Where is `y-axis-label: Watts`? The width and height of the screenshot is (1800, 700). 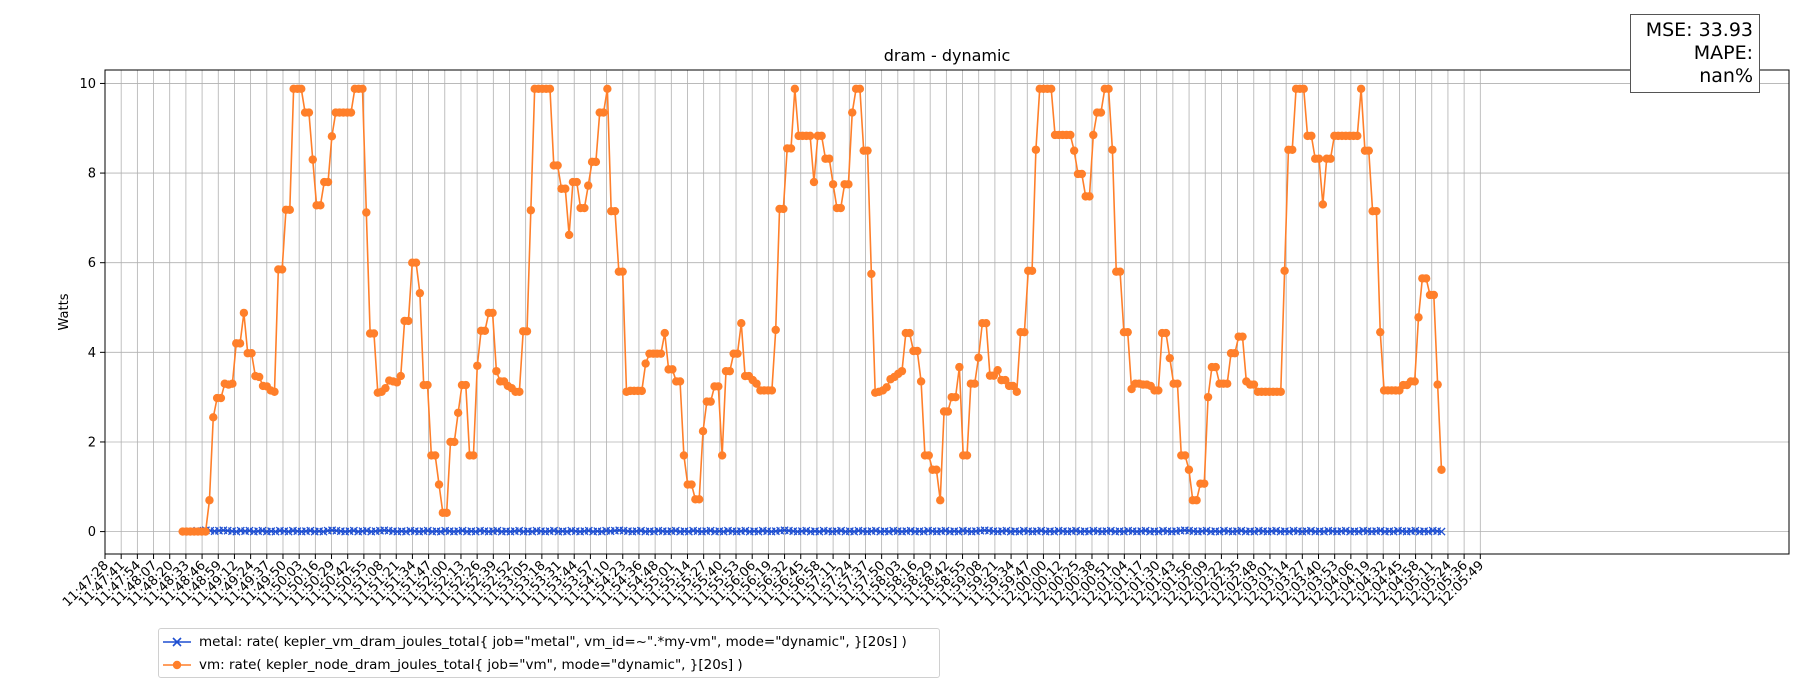 y-axis-label: Watts is located at coordinates (64, 311).